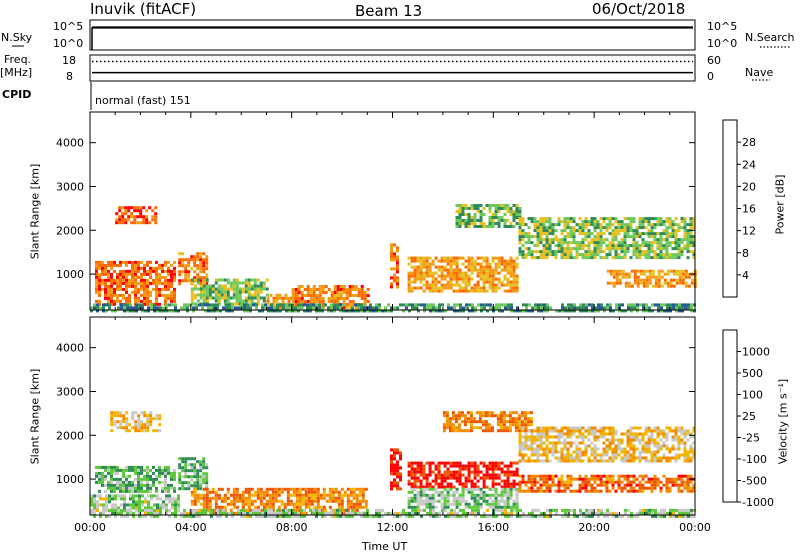 This screenshot has width=800, height=554. I want to click on nave-tick-bottom: 0, so click(710, 76).